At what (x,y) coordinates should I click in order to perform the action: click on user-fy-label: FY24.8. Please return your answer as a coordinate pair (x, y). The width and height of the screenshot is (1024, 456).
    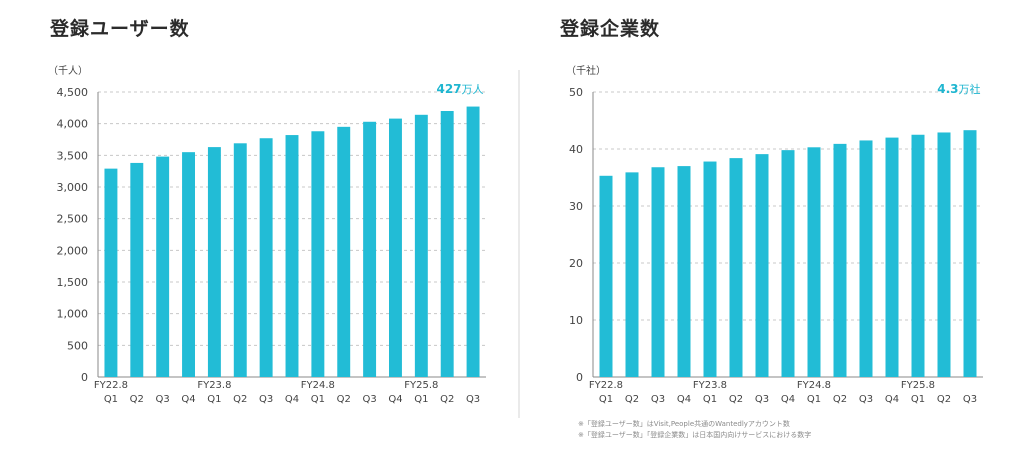
    Looking at the image, I should click on (318, 385).